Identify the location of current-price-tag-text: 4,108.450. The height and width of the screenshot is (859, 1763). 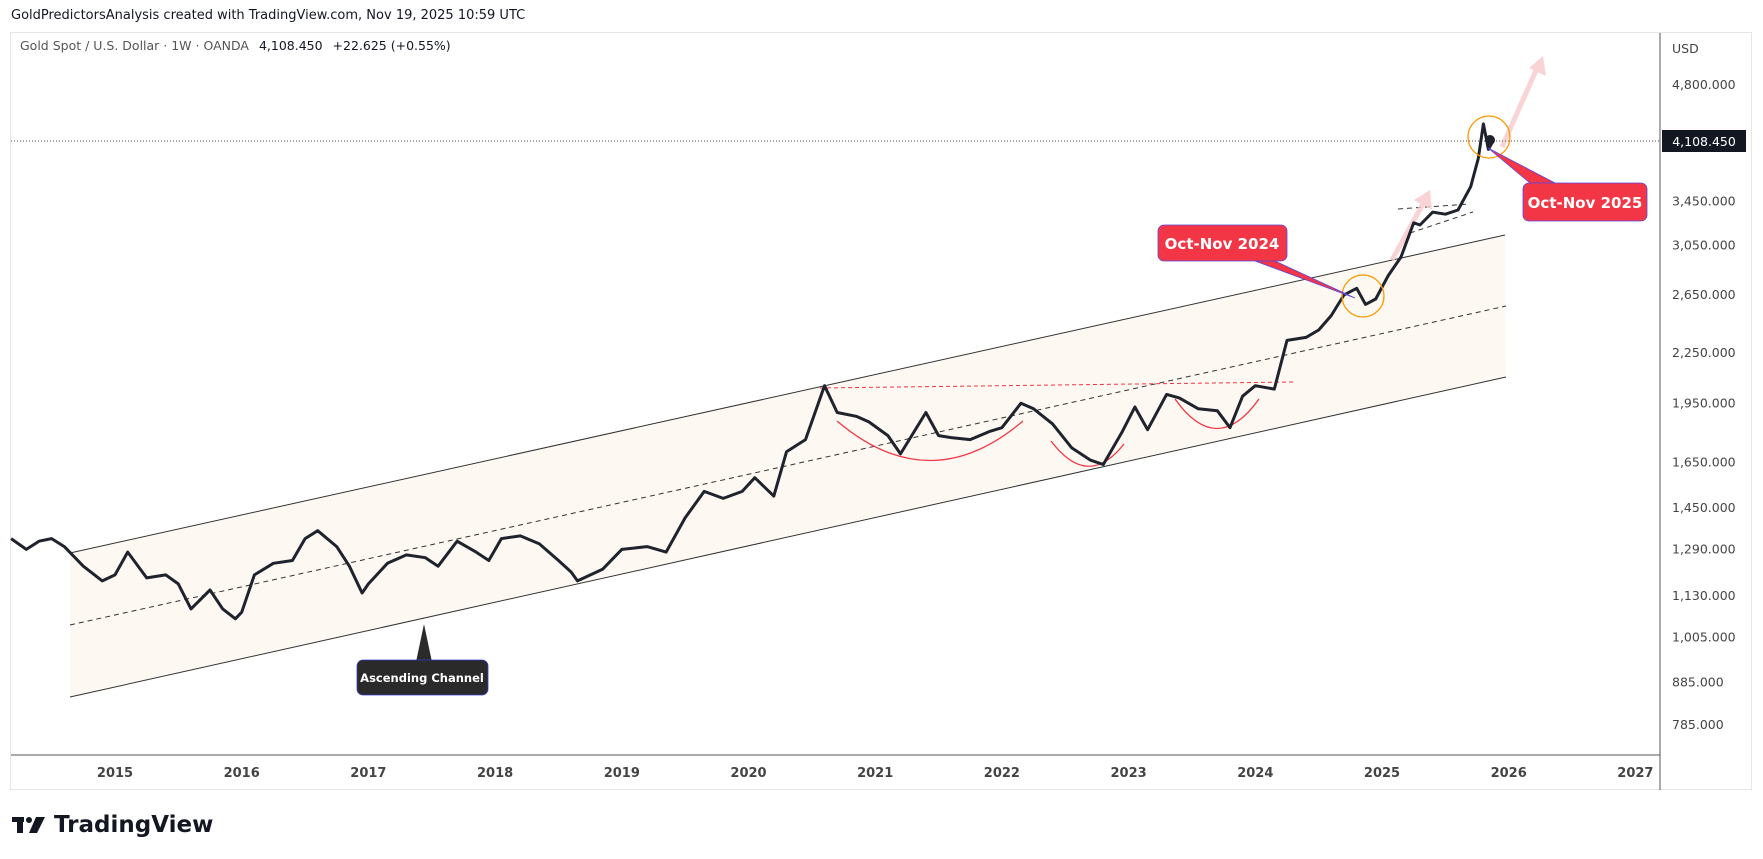
(1704, 141).